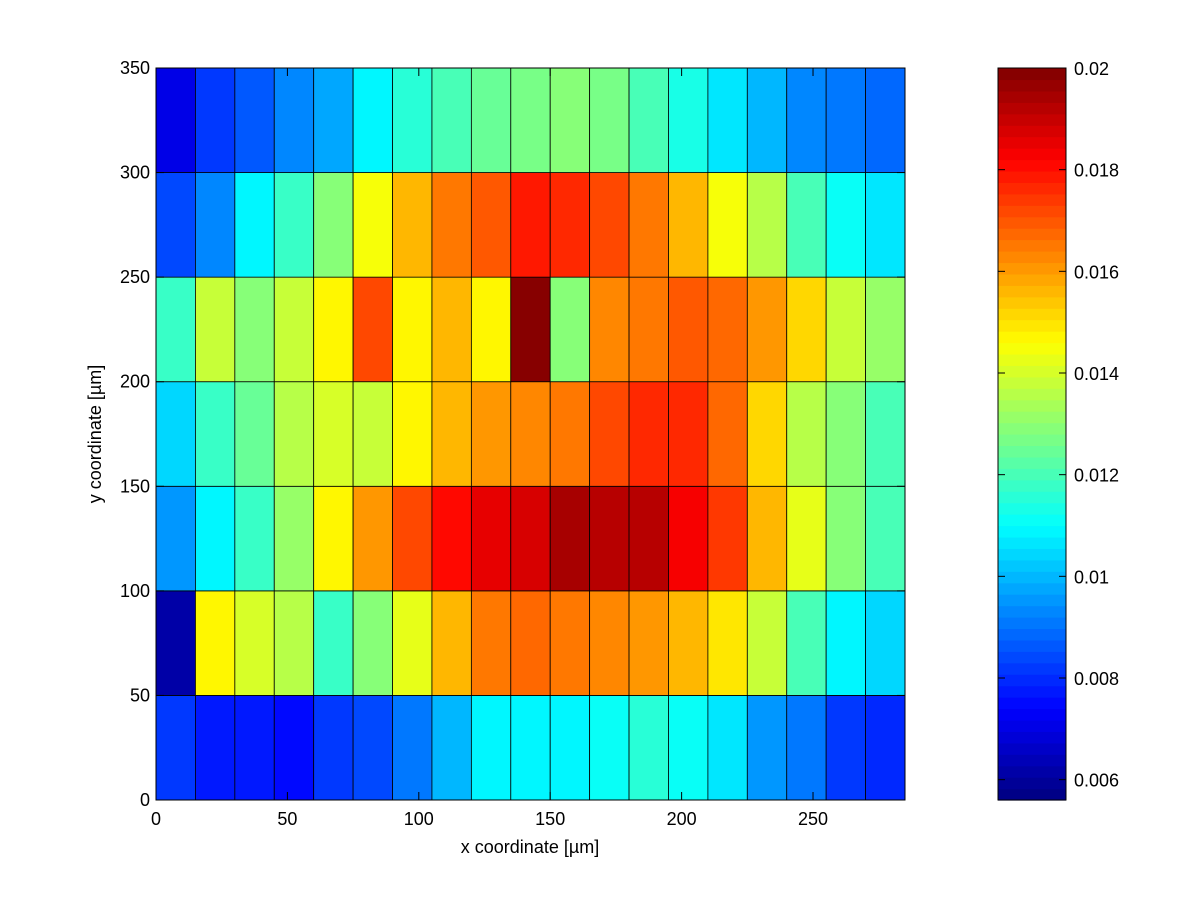  What do you see at coordinates (135, 68) in the screenshot?
I see `y-tick-label: 350` at bounding box center [135, 68].